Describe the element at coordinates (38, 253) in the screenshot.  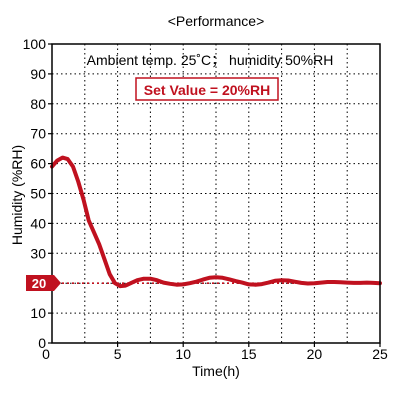
I see `y-tick-label-30: 30` at that location.